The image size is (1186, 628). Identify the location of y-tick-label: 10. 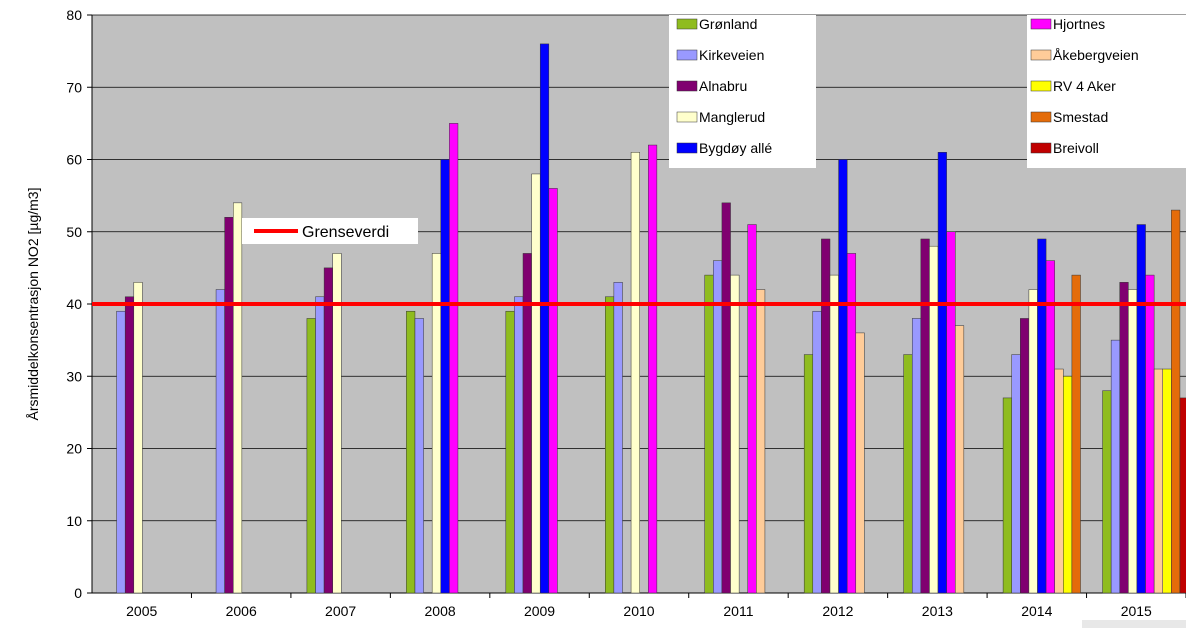
(74, 521).